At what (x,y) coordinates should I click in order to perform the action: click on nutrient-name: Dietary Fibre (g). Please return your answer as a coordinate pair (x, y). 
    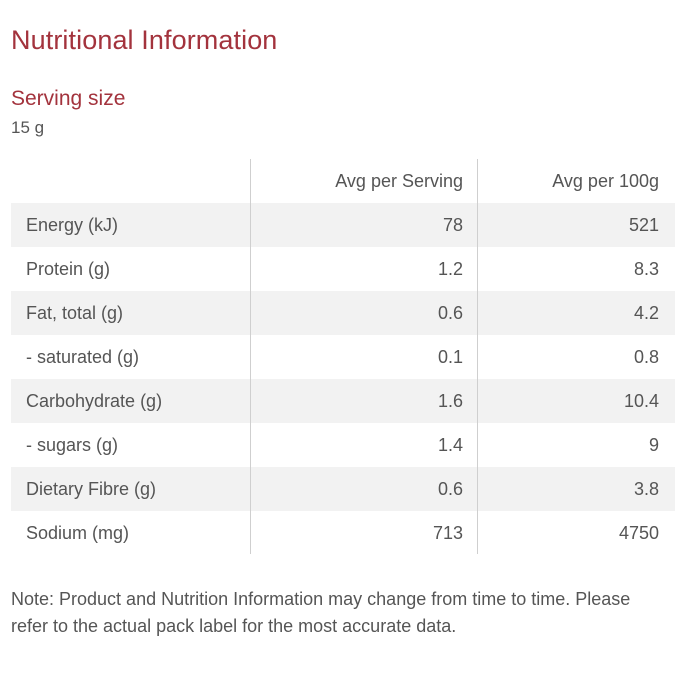
    Looking at the image, I should click on (91, 489).